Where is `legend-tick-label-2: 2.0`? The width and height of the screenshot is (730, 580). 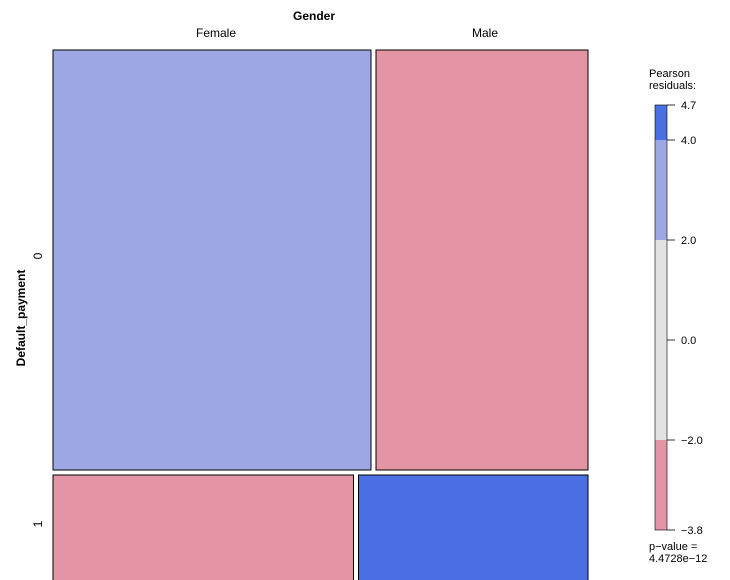
legend-tick-label-2: 2.0 is located at coordinates (688, 241).